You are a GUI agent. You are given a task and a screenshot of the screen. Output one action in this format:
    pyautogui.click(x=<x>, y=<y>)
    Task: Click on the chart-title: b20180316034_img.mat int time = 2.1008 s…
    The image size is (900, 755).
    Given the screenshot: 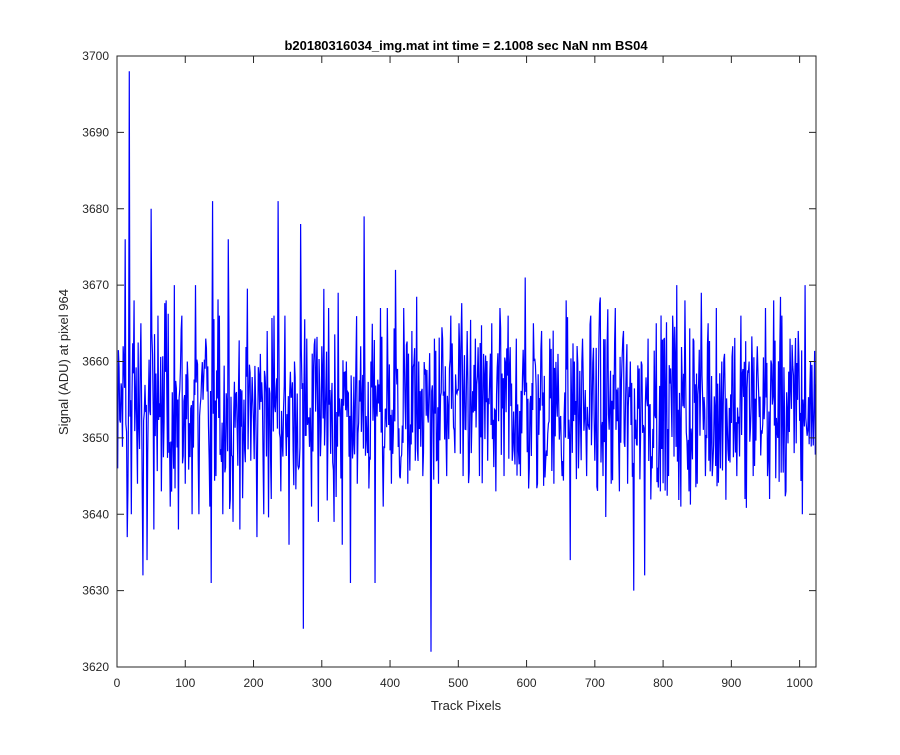 What is the action you would take?
    pyautogui.click(x=466, y=45)
    